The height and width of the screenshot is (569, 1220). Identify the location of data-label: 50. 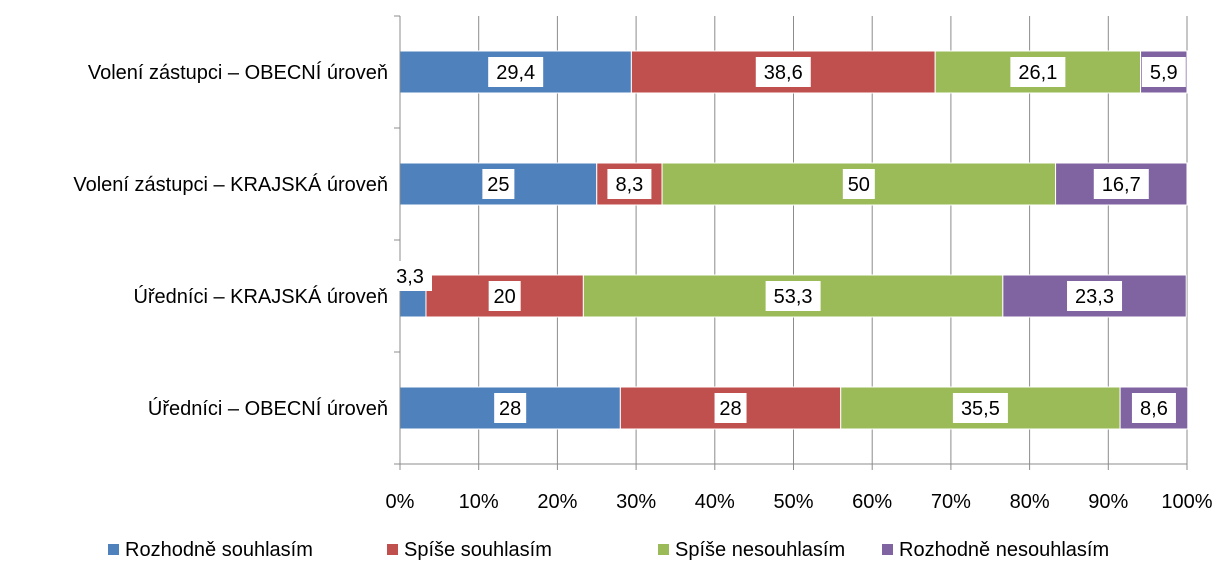
(859, 185).